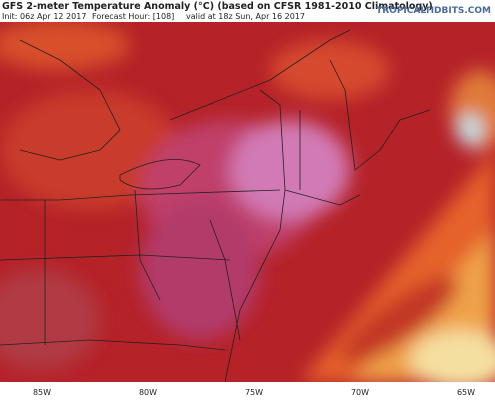 The image size is (495, 400). Describe the element at coordinates (466, 392) in the screenshot. I see `longitude-label: 65W` at that location.